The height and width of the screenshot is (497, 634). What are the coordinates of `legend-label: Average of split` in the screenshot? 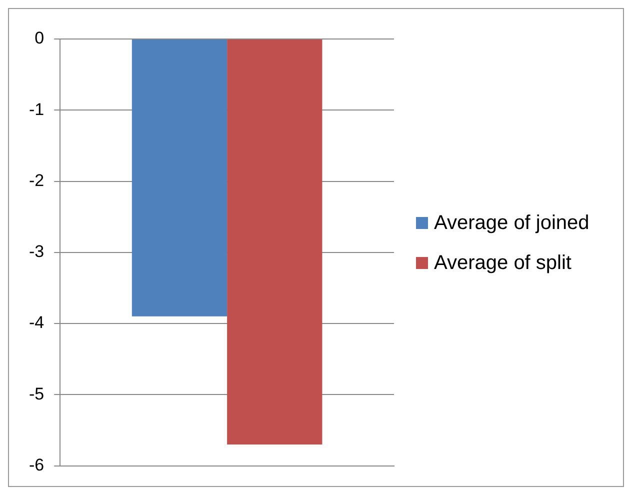 It's located at (503, 263).